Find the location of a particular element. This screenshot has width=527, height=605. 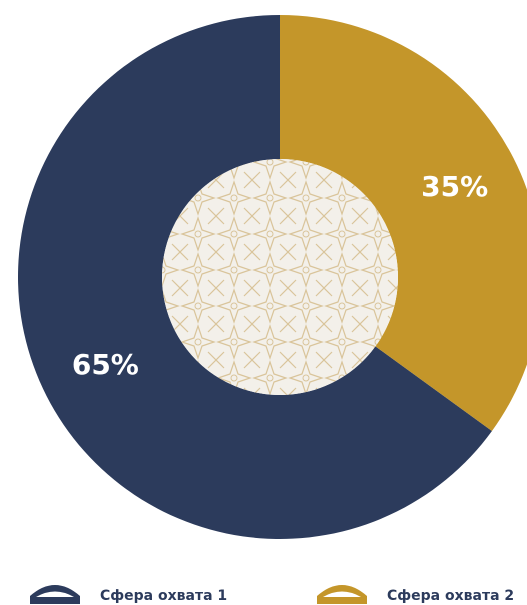

legend: Сфера охвата 1 Сфера охвата 2 is located at coordinates (272, 594).